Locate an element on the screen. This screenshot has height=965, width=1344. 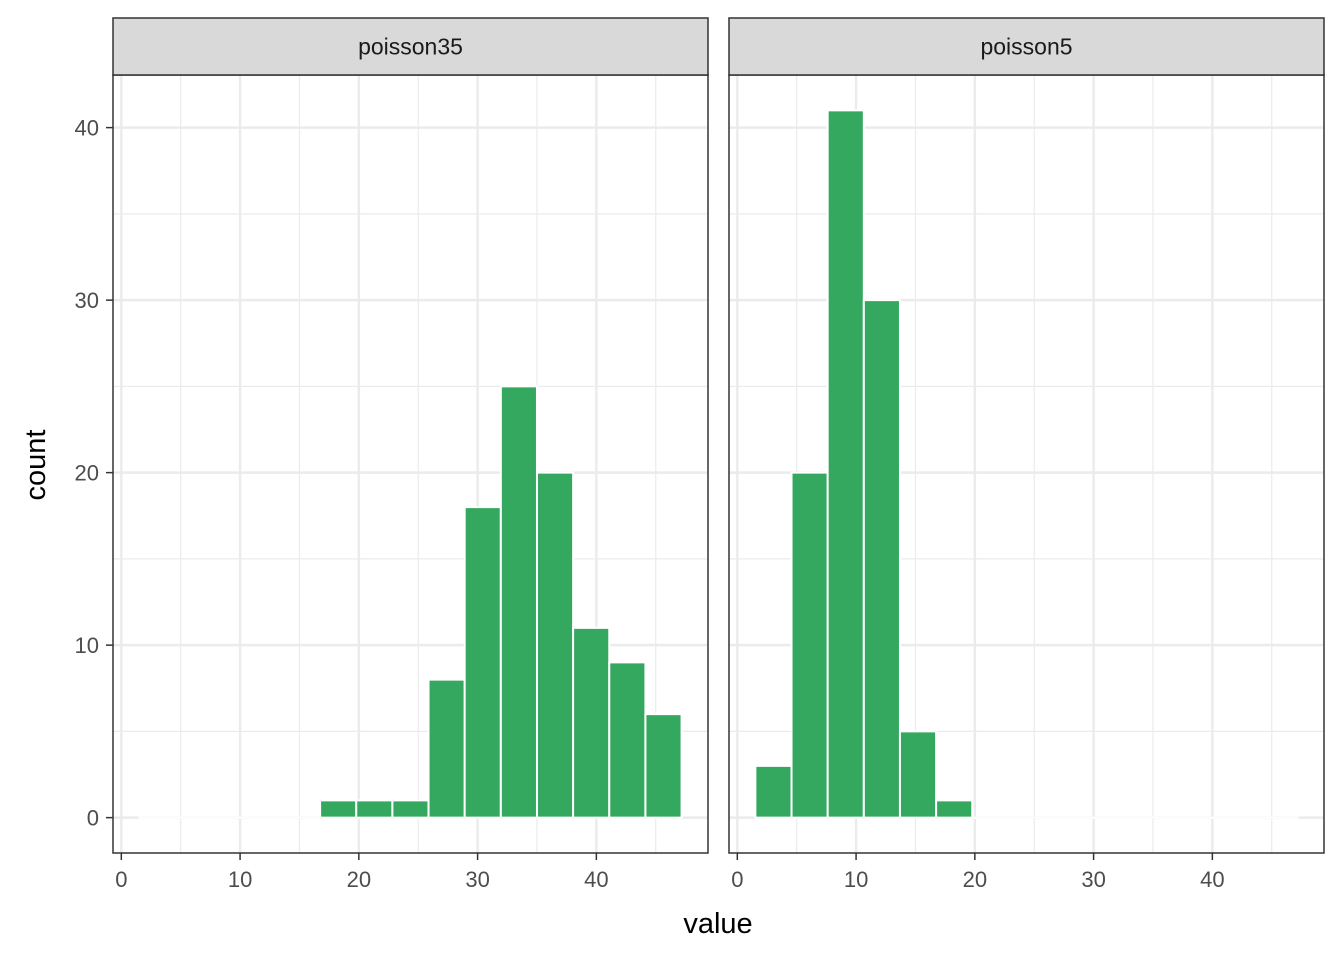
y-axis: 0 10 20 30 40 is located at coordinates (94, 473).